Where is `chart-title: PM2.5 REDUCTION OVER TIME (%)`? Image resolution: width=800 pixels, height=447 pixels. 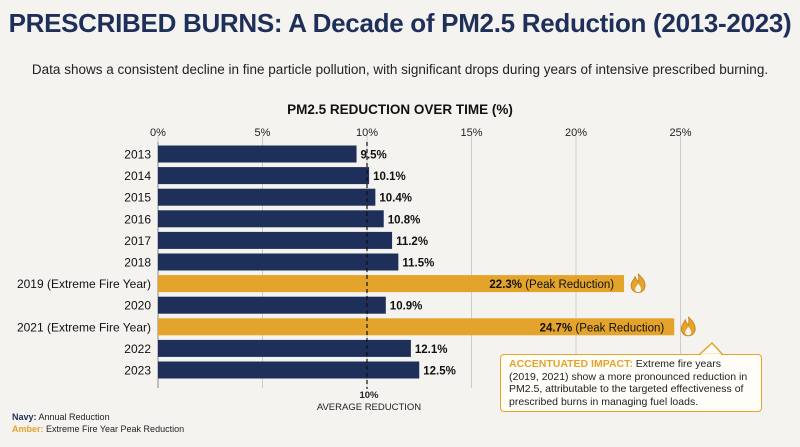 chart-title: PM2.5 REDUCTION OVER TIME (%) is located at coordinates (400, 109).